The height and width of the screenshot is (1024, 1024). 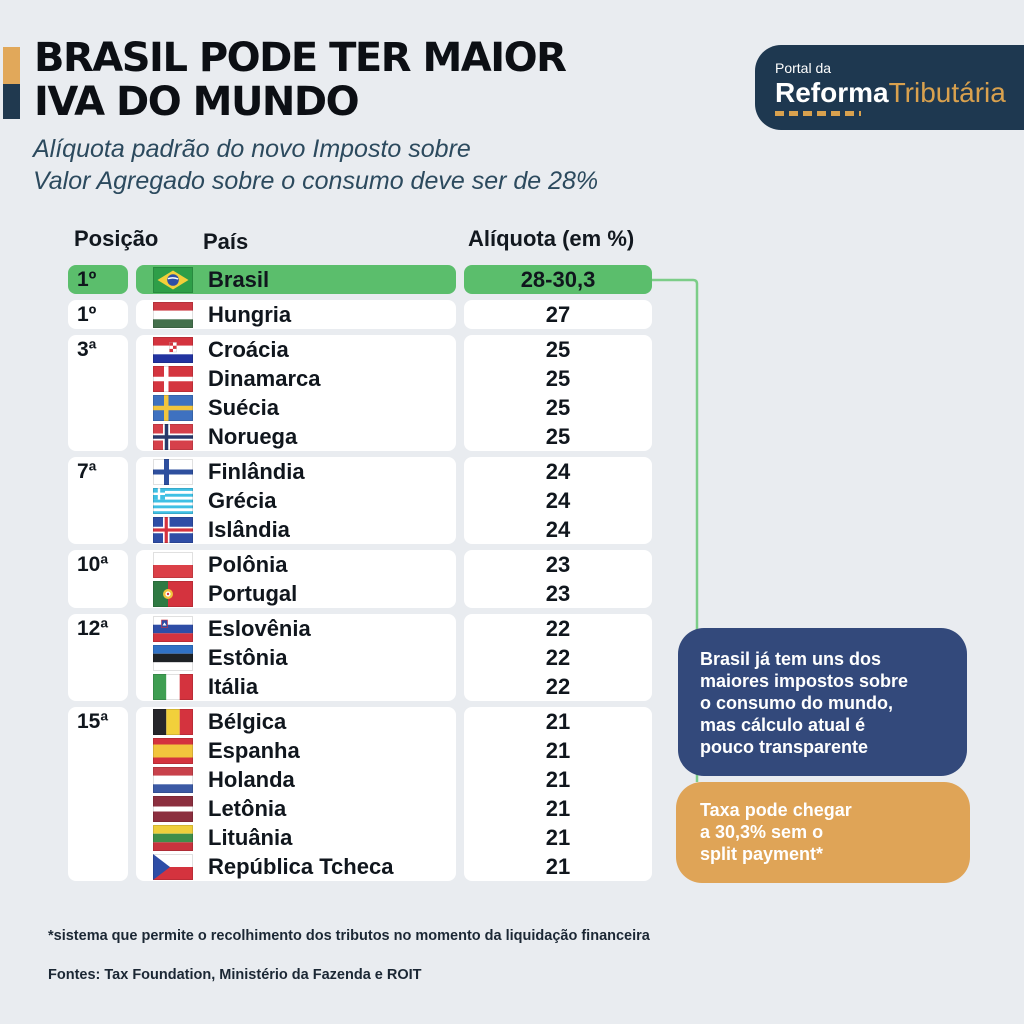 I want to click on position-cell: 3ª, so click(x=98, y=349).